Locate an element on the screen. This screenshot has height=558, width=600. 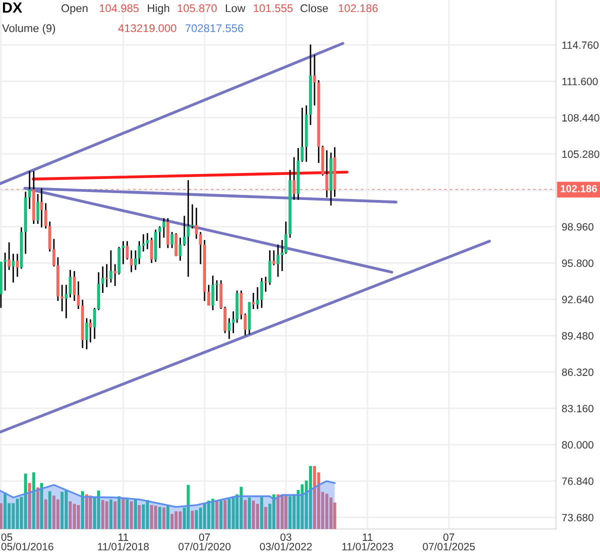
annotation: 101.555 is located at coordinates (273, 8).